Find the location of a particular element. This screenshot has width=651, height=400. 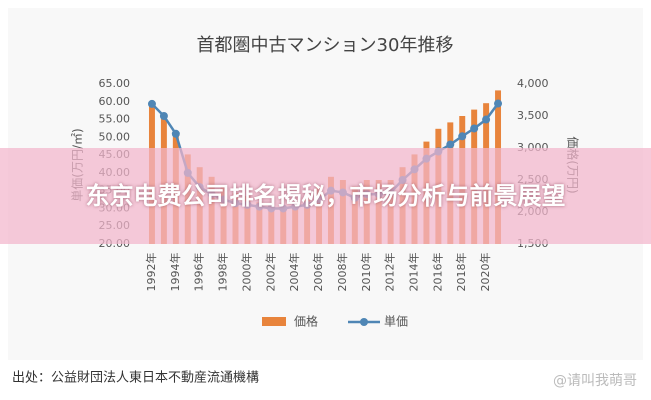

x-tick-label: 2012年 is located at coordinates (390, 272).